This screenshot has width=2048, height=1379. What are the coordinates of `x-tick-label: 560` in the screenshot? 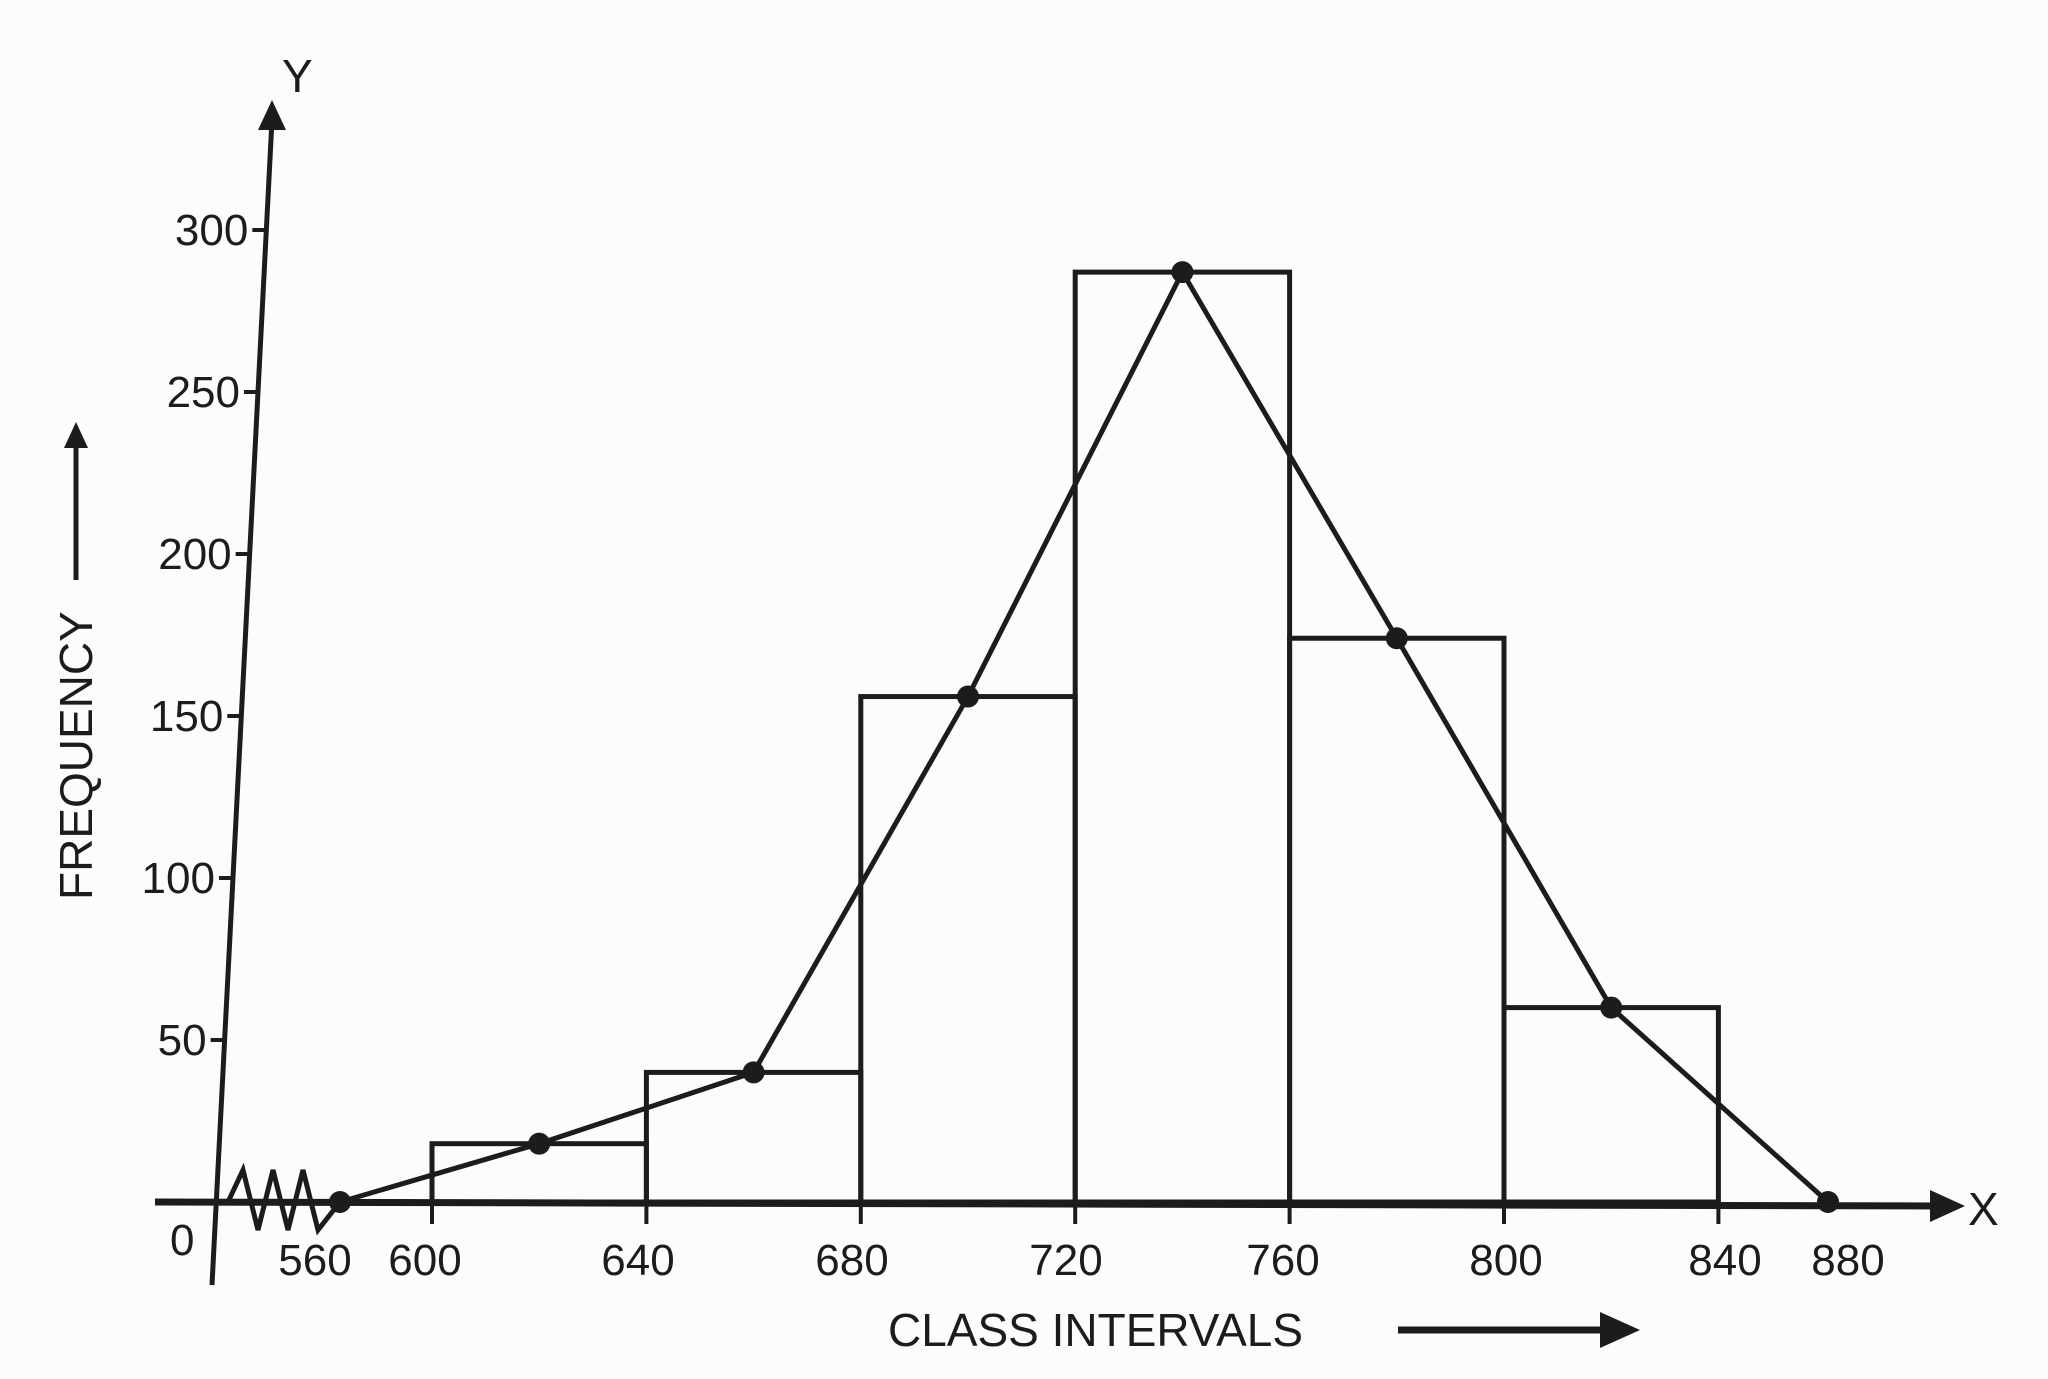 It's located at (314, 1260).